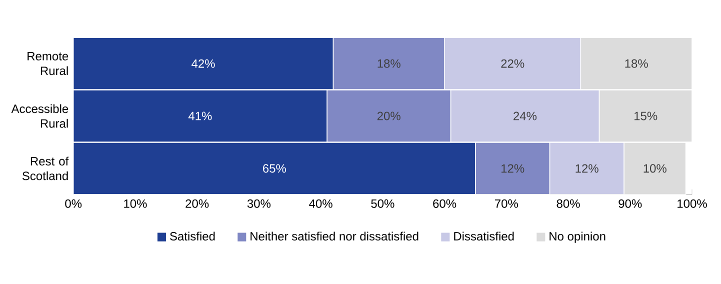 The height and width of the screenshot is (284, 721). What do you see at coordinates (484, 236) in the screenshot?
I see `legend-label: Dissatisfied` at bounding box center [484, 236].